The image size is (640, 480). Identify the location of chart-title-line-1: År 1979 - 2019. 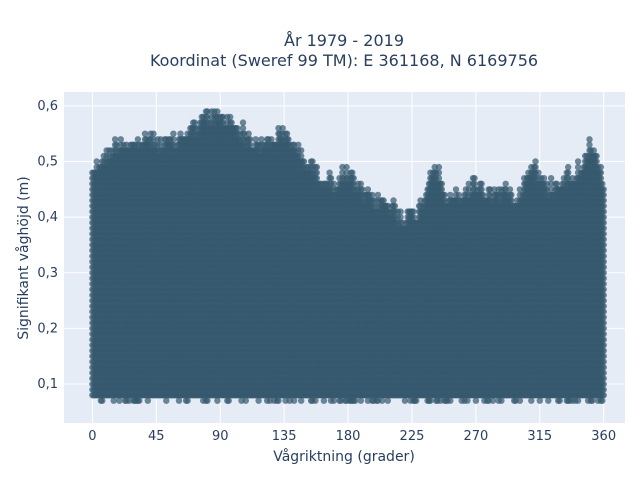
(344, 40).